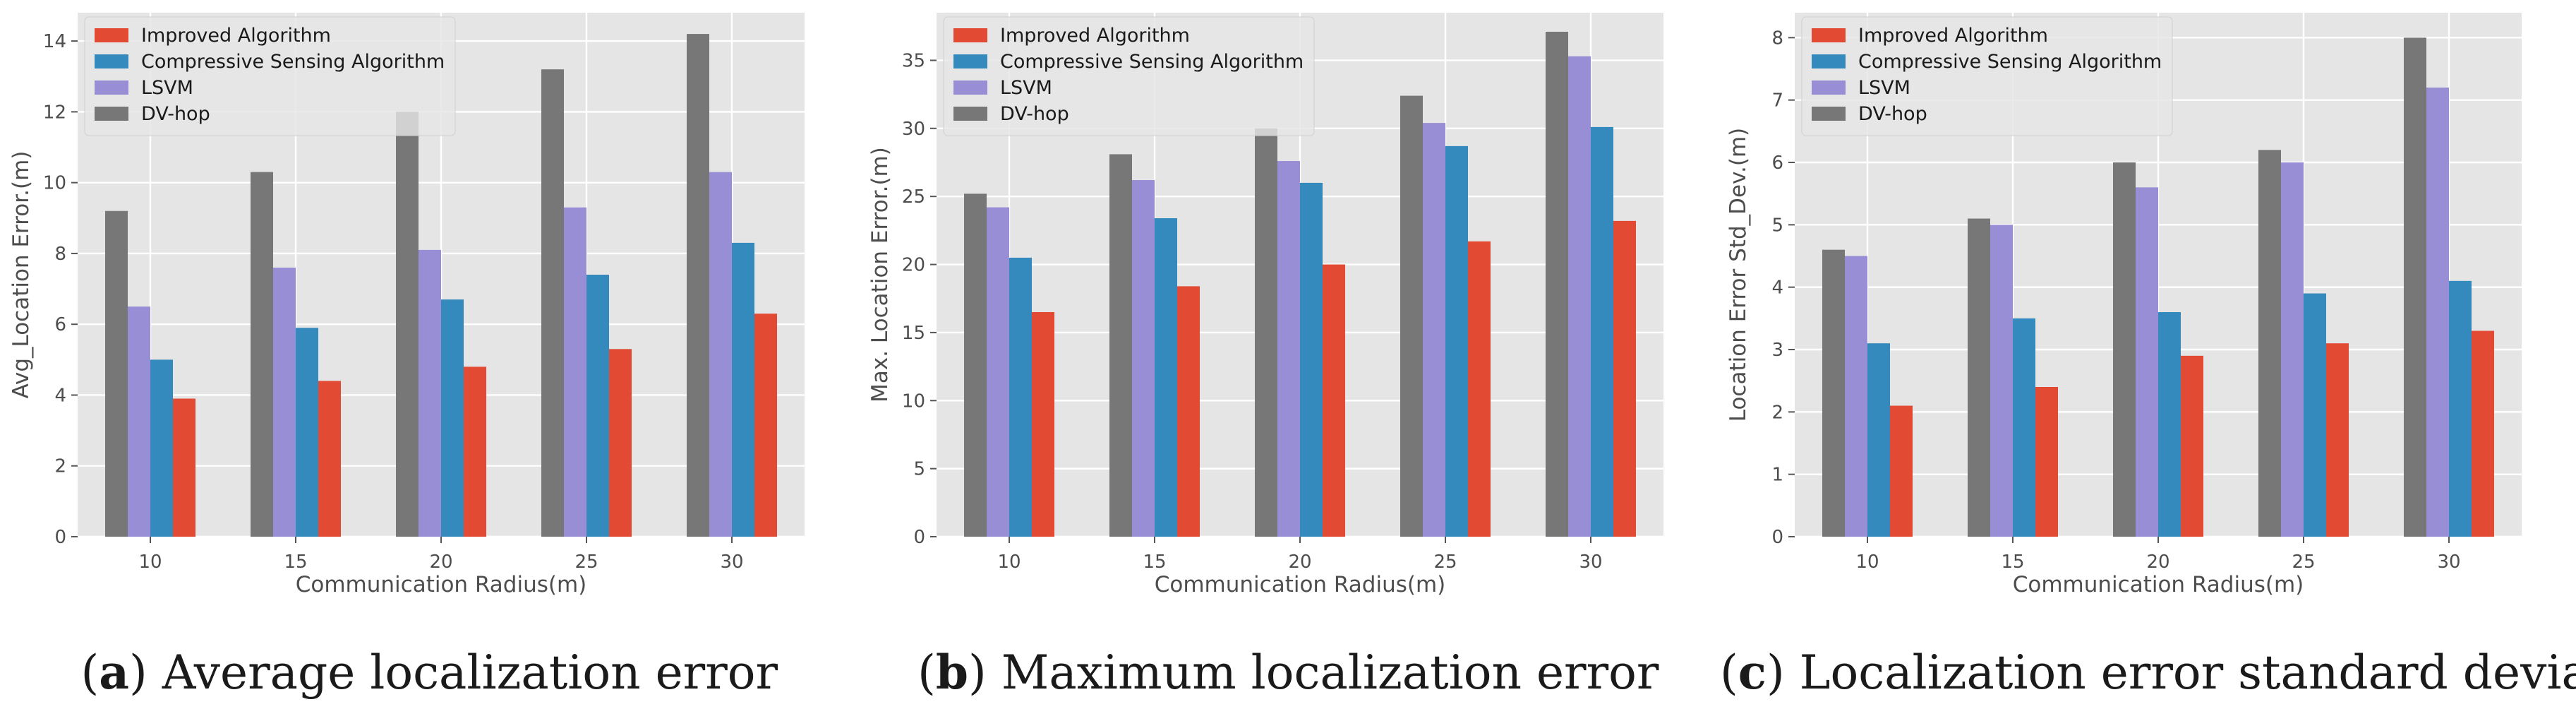 Image resolution: width=2576 pixels, height=709 pixels. What do you see at coordinates (913, 265) in the screenshot?
I see `y-tick-label: 20` at bounding box center [913, 265].